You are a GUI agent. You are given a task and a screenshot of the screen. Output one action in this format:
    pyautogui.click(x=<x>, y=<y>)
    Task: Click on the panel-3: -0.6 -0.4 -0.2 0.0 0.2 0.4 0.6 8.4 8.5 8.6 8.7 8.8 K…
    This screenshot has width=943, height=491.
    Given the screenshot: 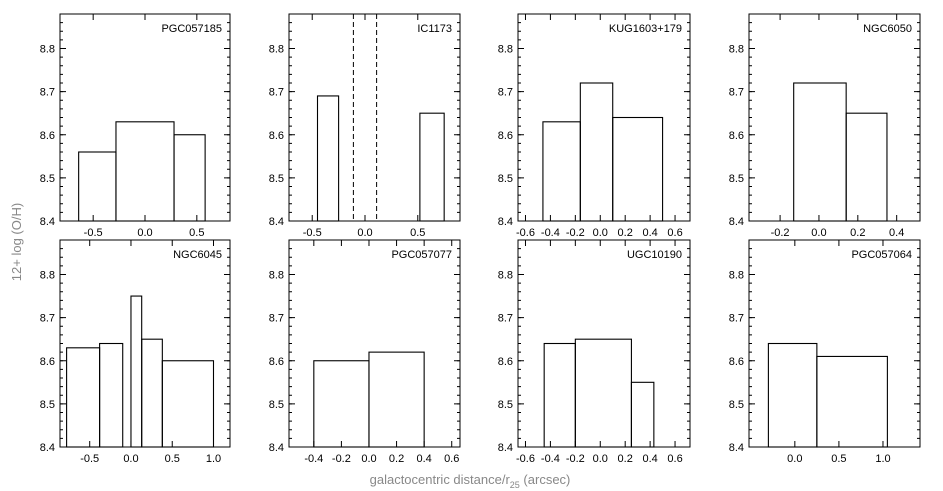 What is the action you would take?
    pyautogui.click(x=594, y=126)
    